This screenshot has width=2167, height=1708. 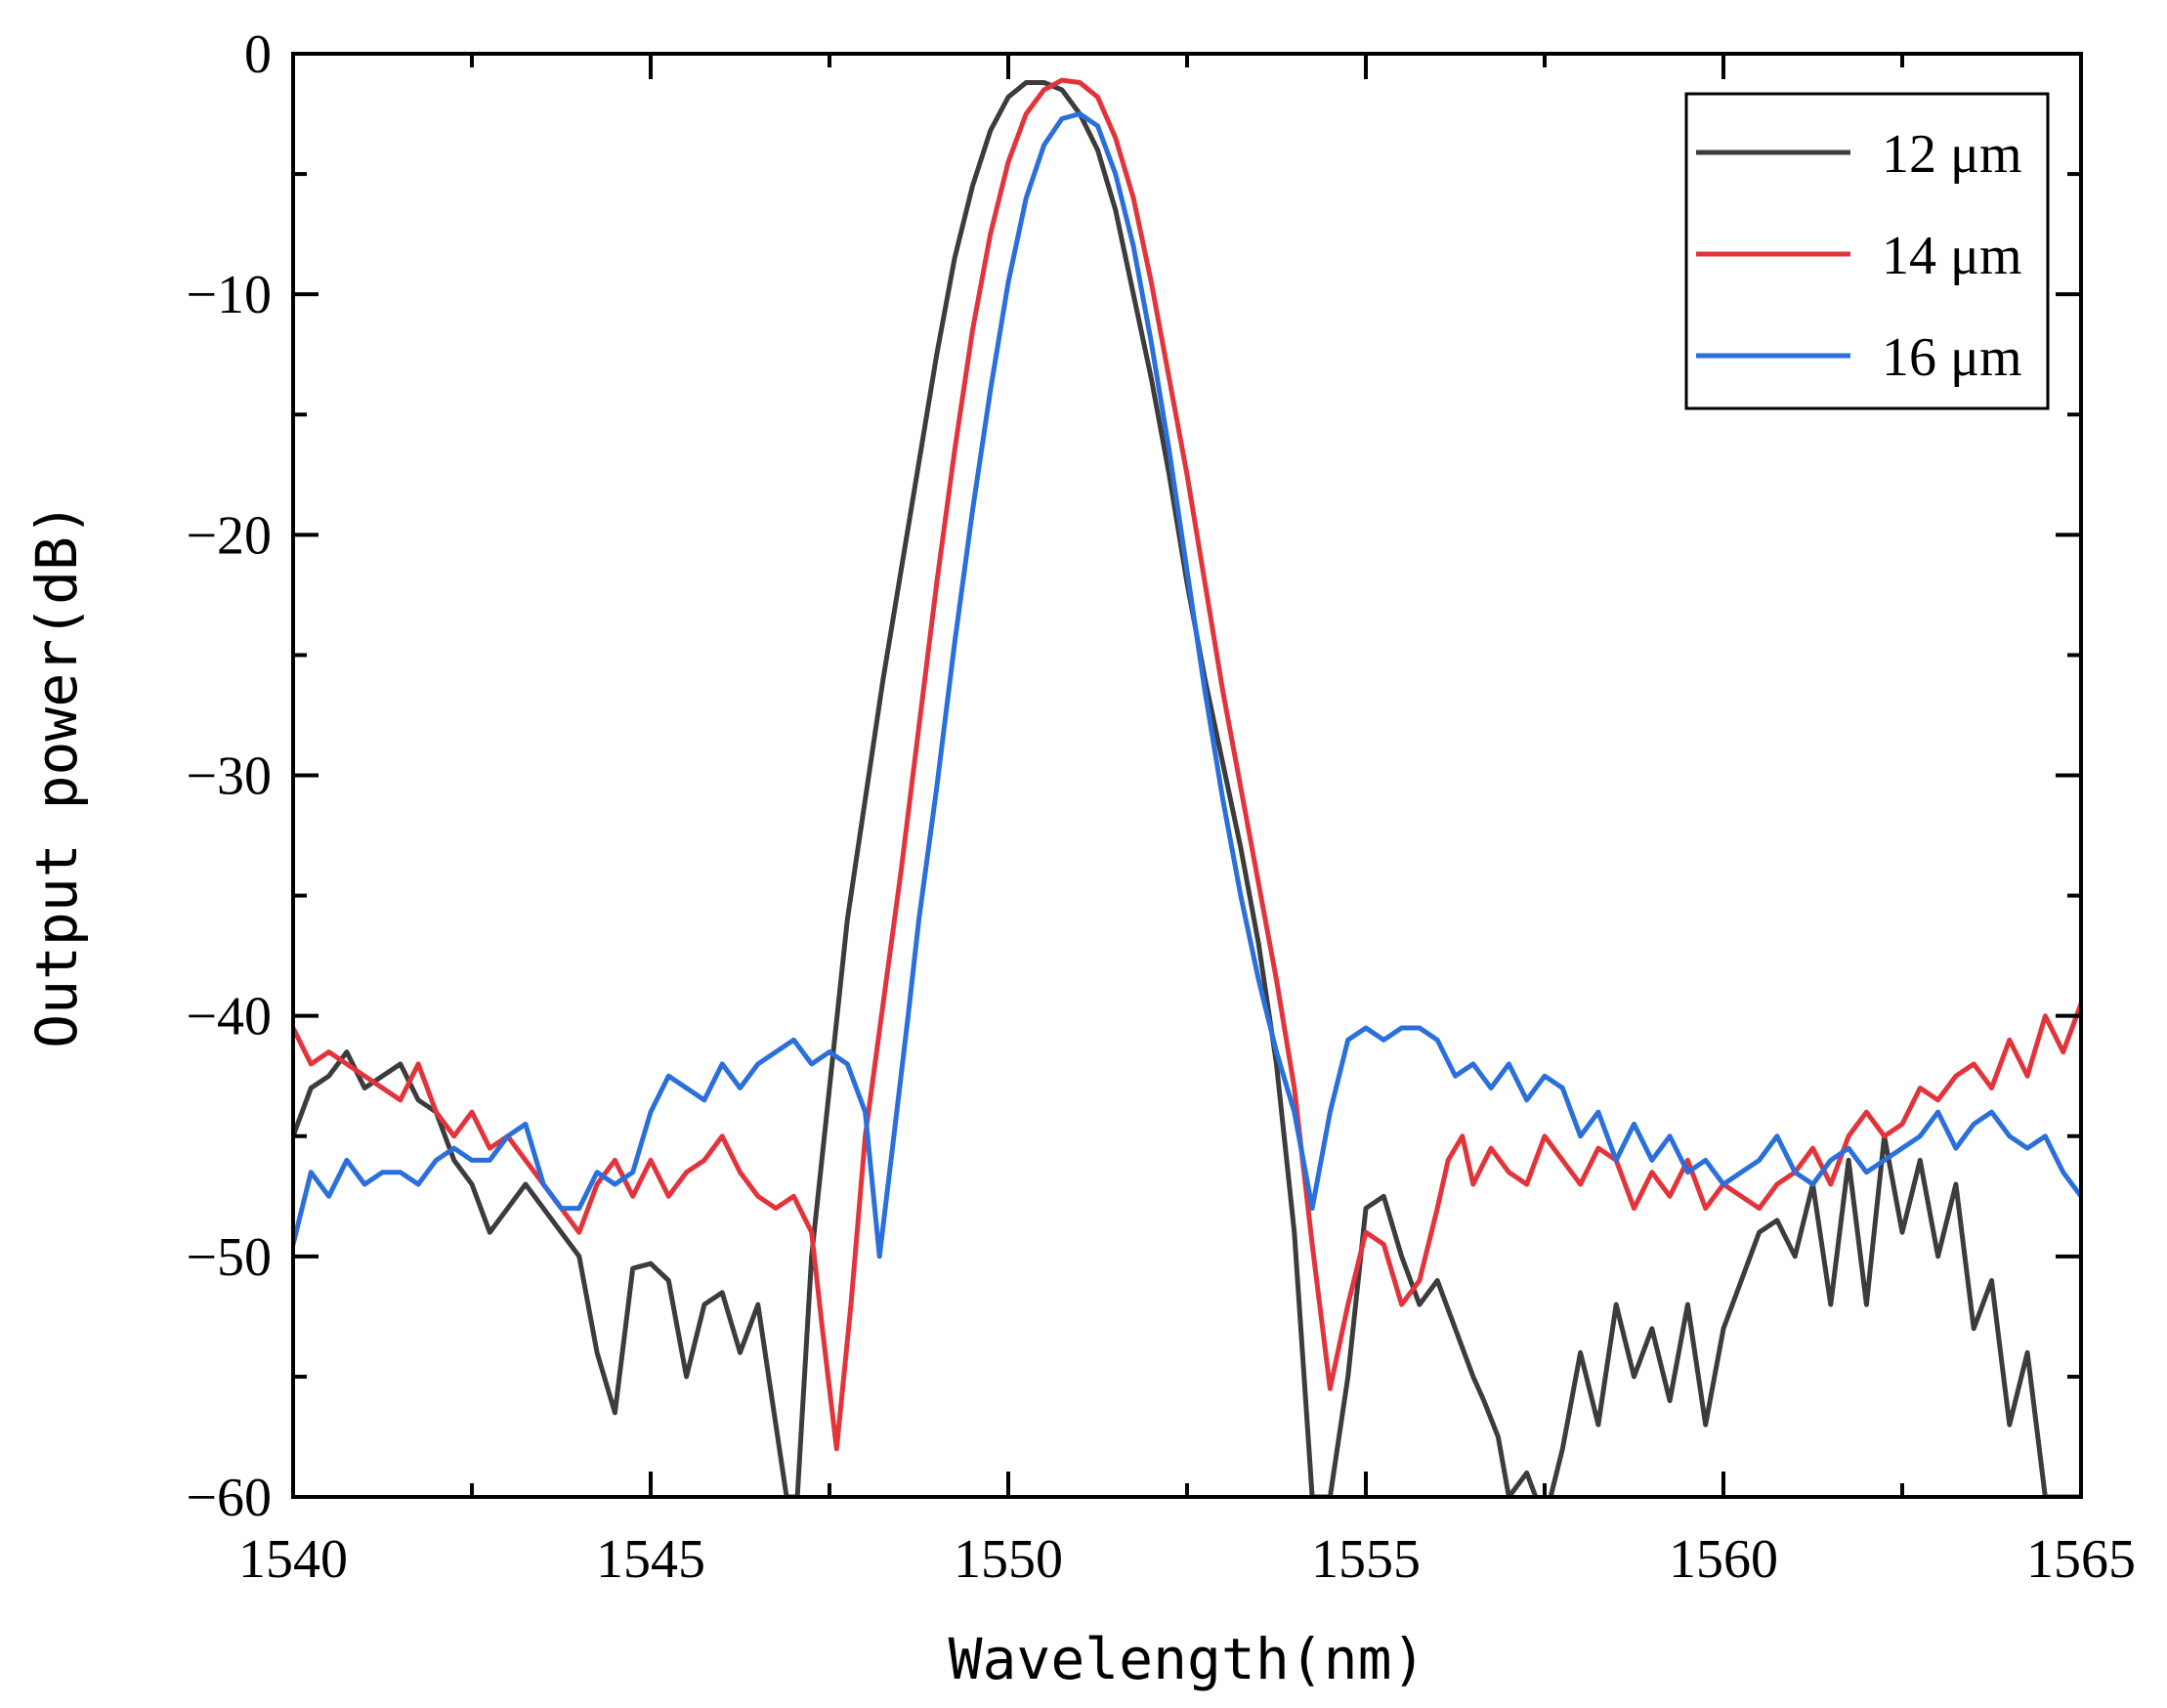 I want to click on y-tick-label: −40, so click(x=229, y=1017).